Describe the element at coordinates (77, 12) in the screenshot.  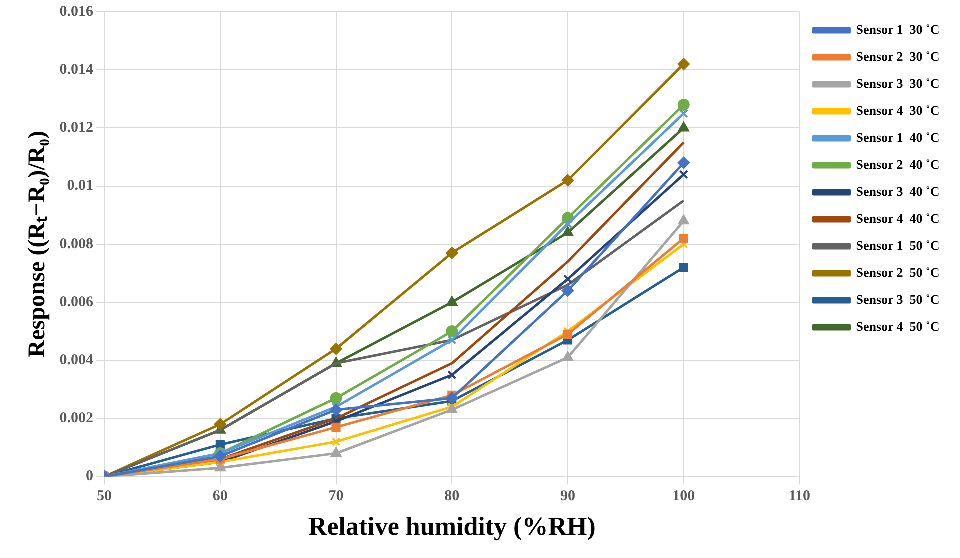
I see `y-tick-label: 0.016` at that location.